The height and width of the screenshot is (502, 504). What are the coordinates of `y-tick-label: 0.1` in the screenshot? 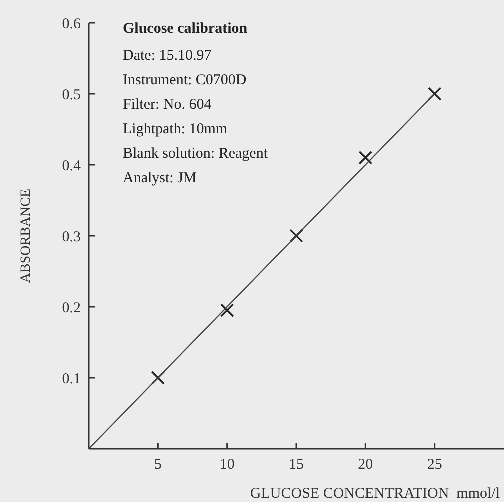 It's located at (71, 379).